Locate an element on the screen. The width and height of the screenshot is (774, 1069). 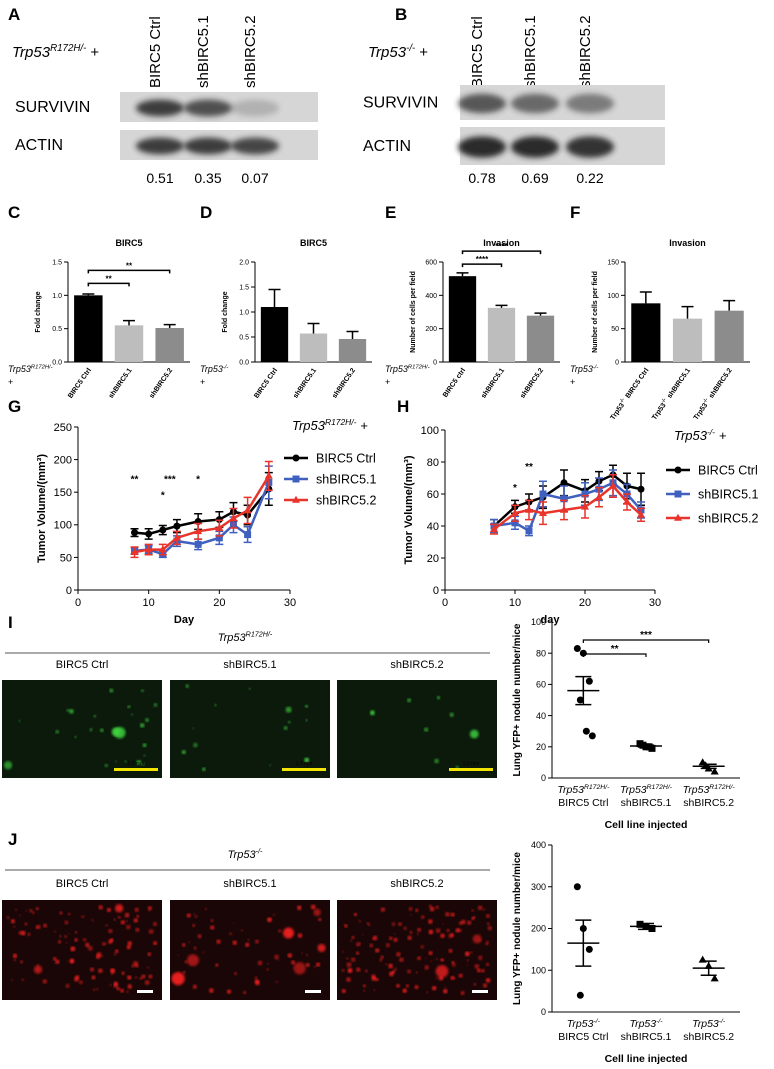
y-tick-label: 20 is located at coordinates (541, 747).